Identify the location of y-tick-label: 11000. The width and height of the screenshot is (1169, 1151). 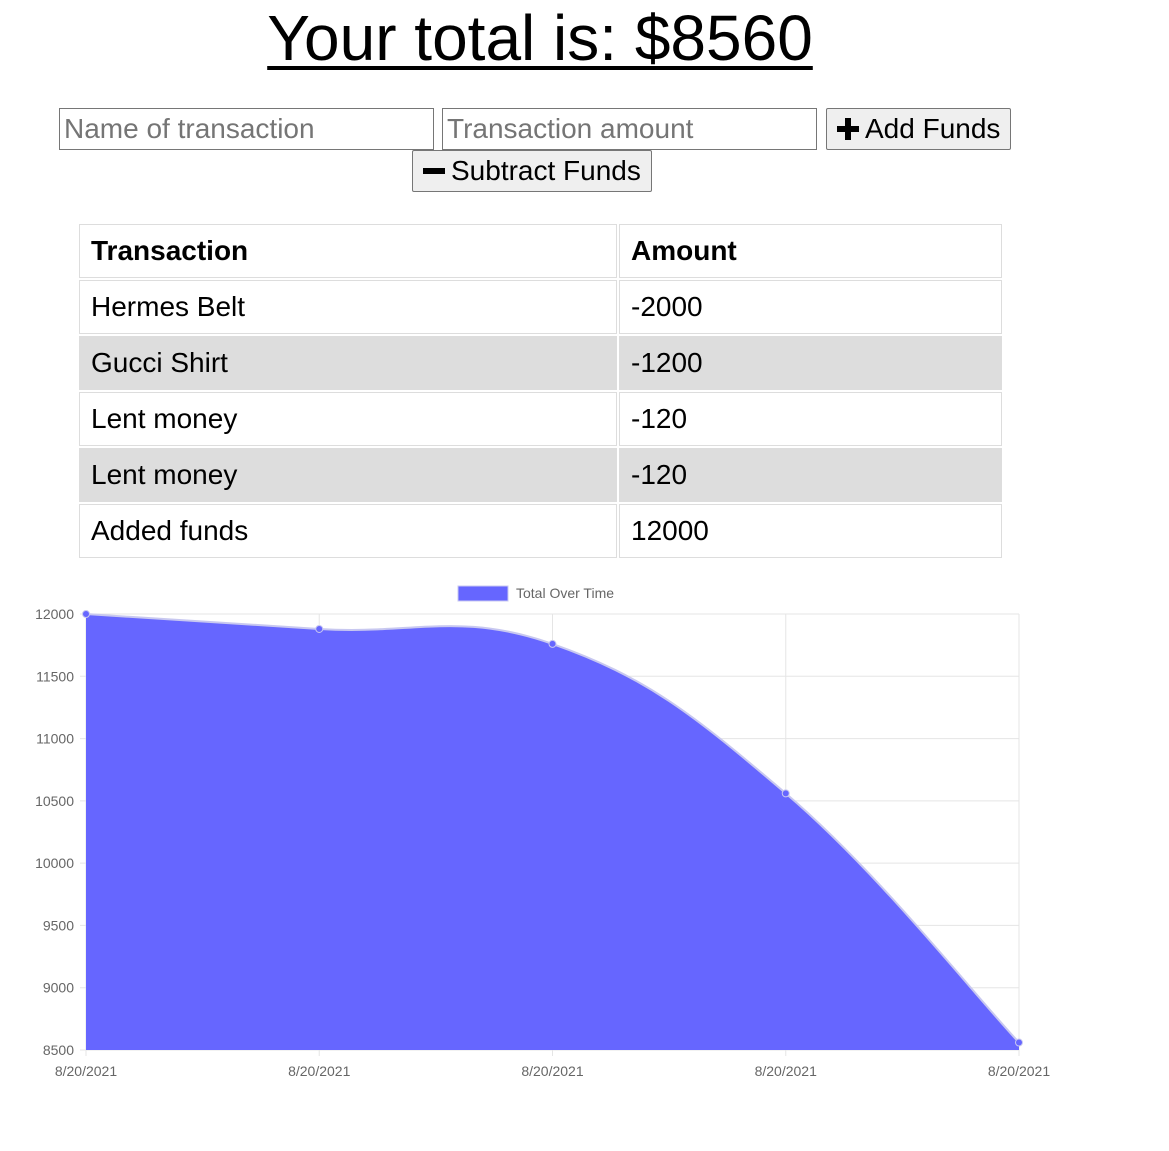
(55, 739).